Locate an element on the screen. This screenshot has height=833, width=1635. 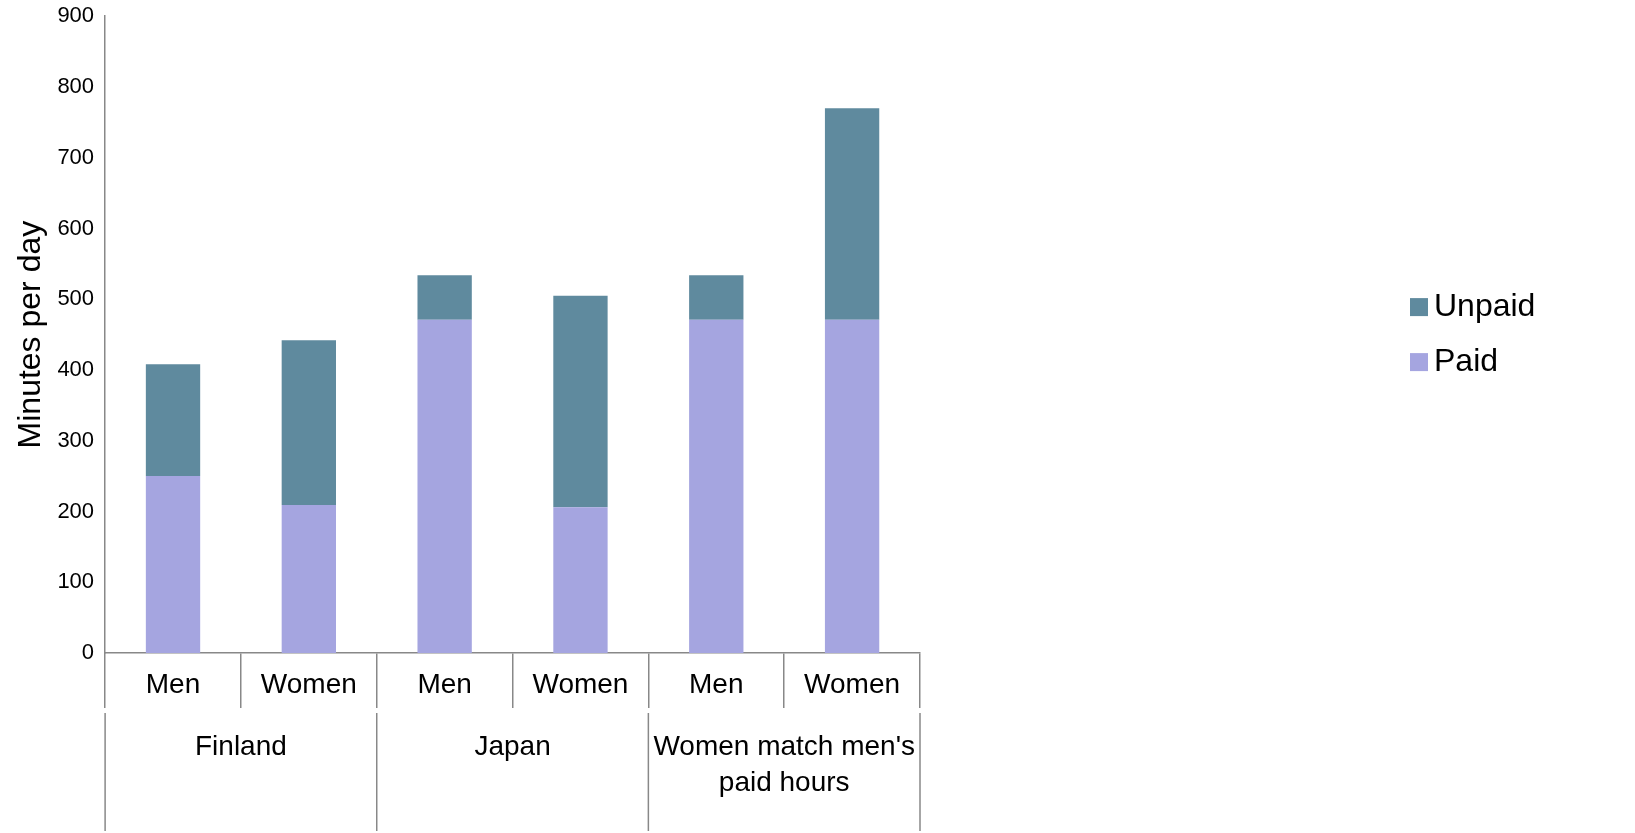
y-tick-label: 600 is located at coordinates (76, 227).